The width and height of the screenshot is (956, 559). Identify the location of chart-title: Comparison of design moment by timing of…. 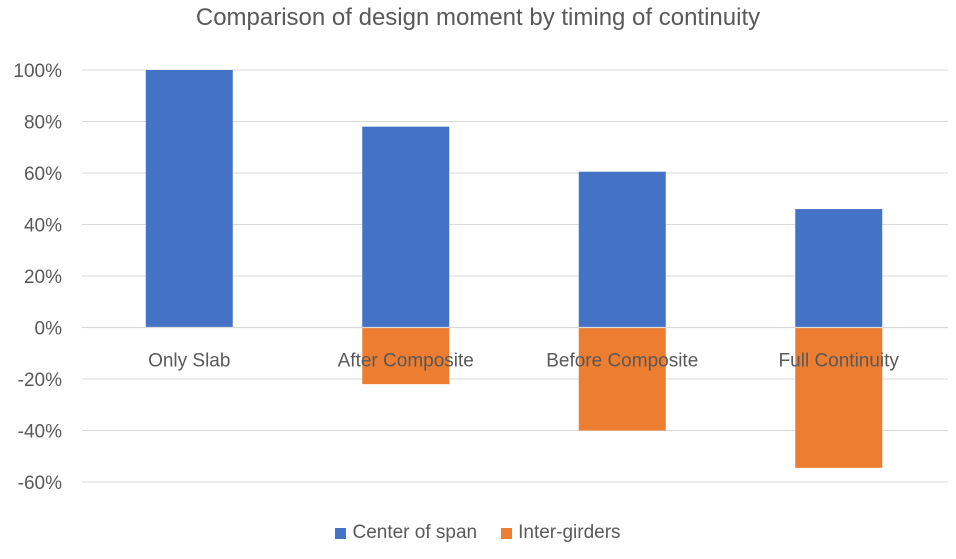
(478, 17).